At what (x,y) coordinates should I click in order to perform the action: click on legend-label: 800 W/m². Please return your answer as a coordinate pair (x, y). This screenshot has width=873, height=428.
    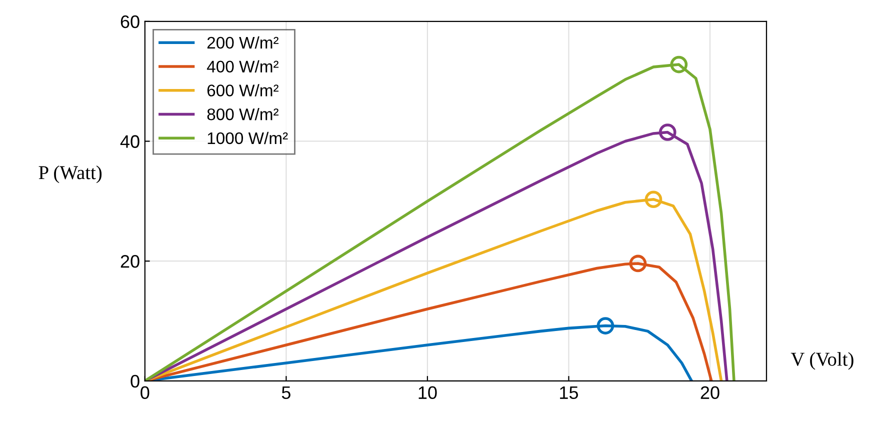
    Looking at the image, I should click on (242, 114).